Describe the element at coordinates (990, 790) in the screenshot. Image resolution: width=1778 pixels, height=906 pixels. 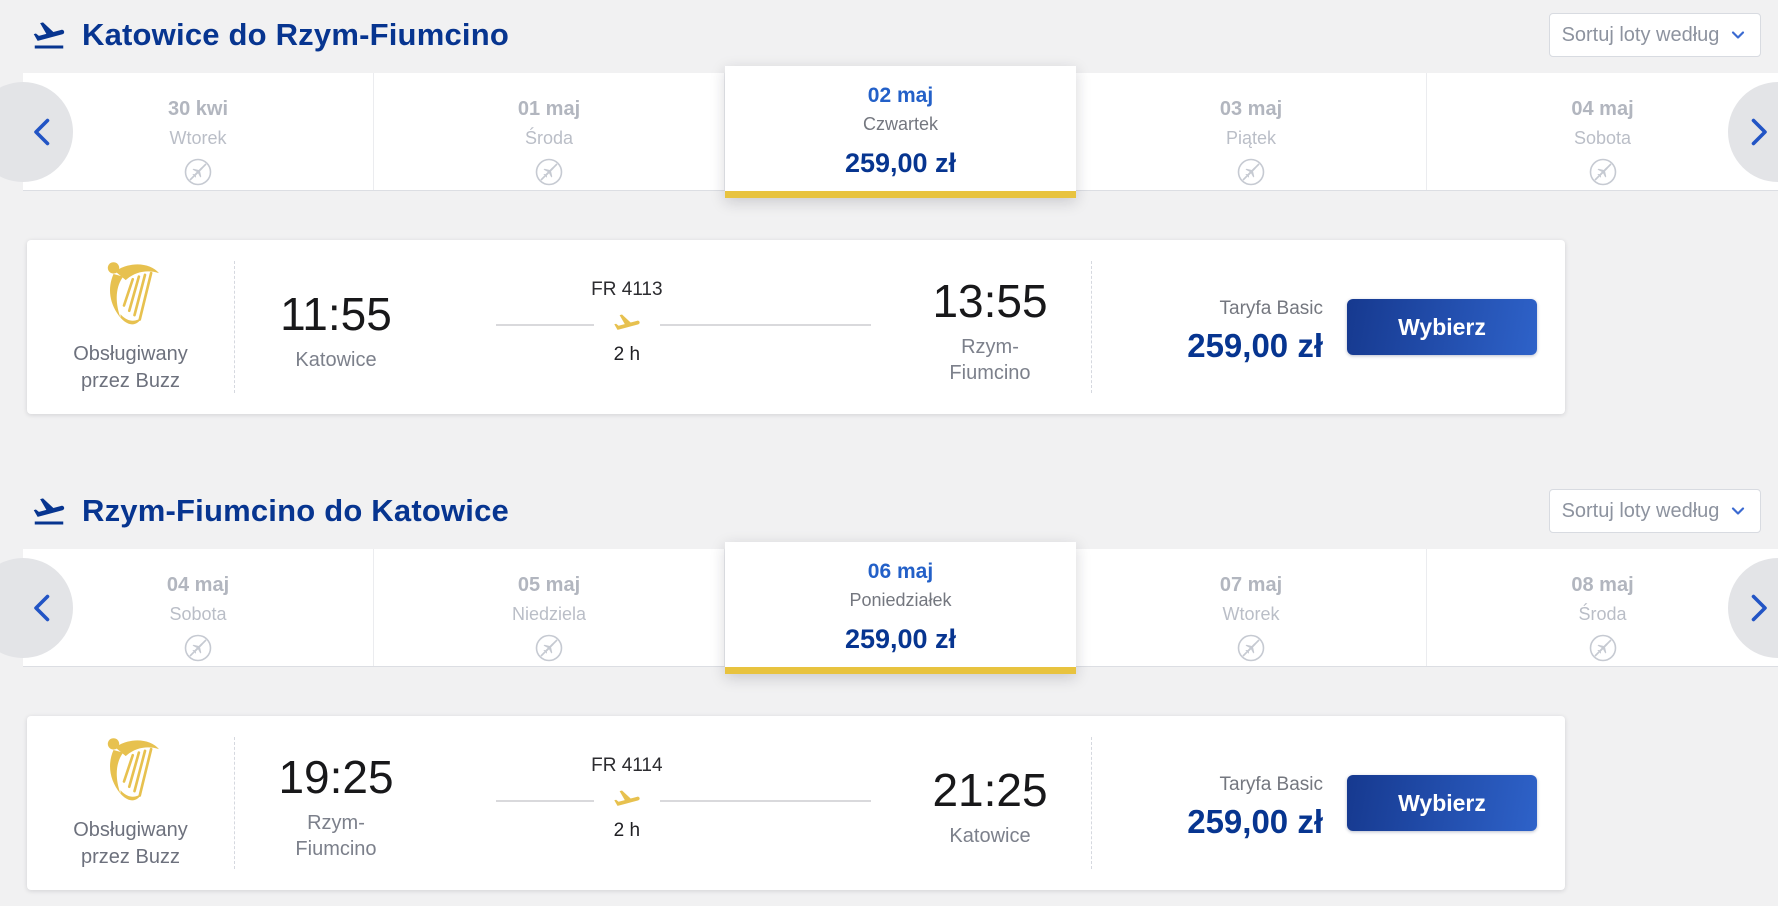
I see `arrival-time: 21:25` at that location.